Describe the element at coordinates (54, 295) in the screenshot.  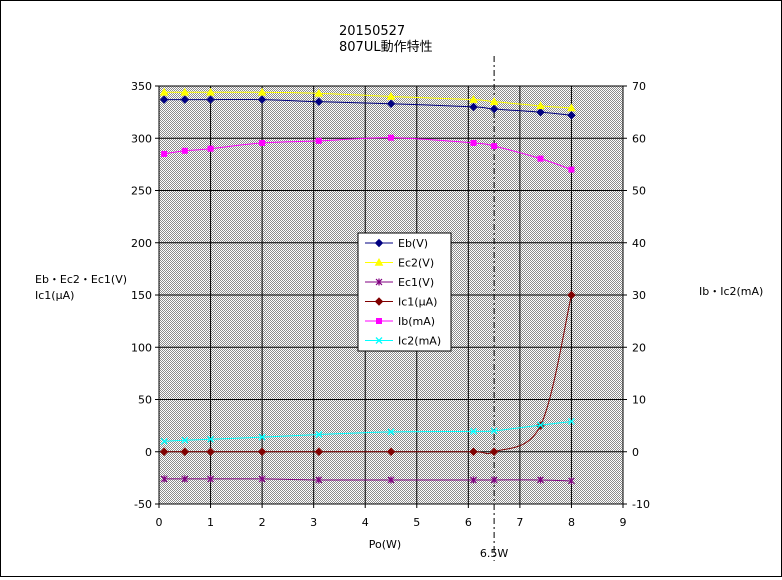
I see `y-left-axis-label-line2: Ic1(μA)` at that location.